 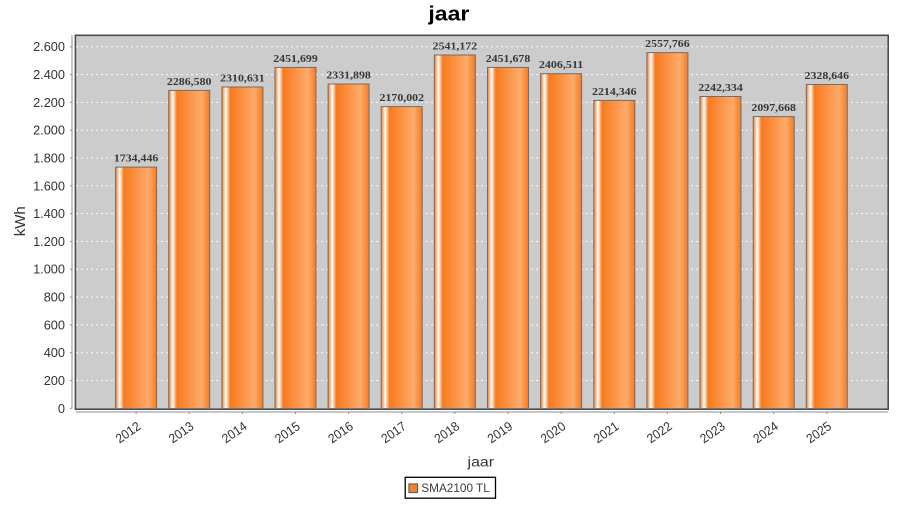 What do you see at coordinates (455, 488) in the screenshot?
I see `svg-text: SMA2100 TL` at bounding box center [455, 488].